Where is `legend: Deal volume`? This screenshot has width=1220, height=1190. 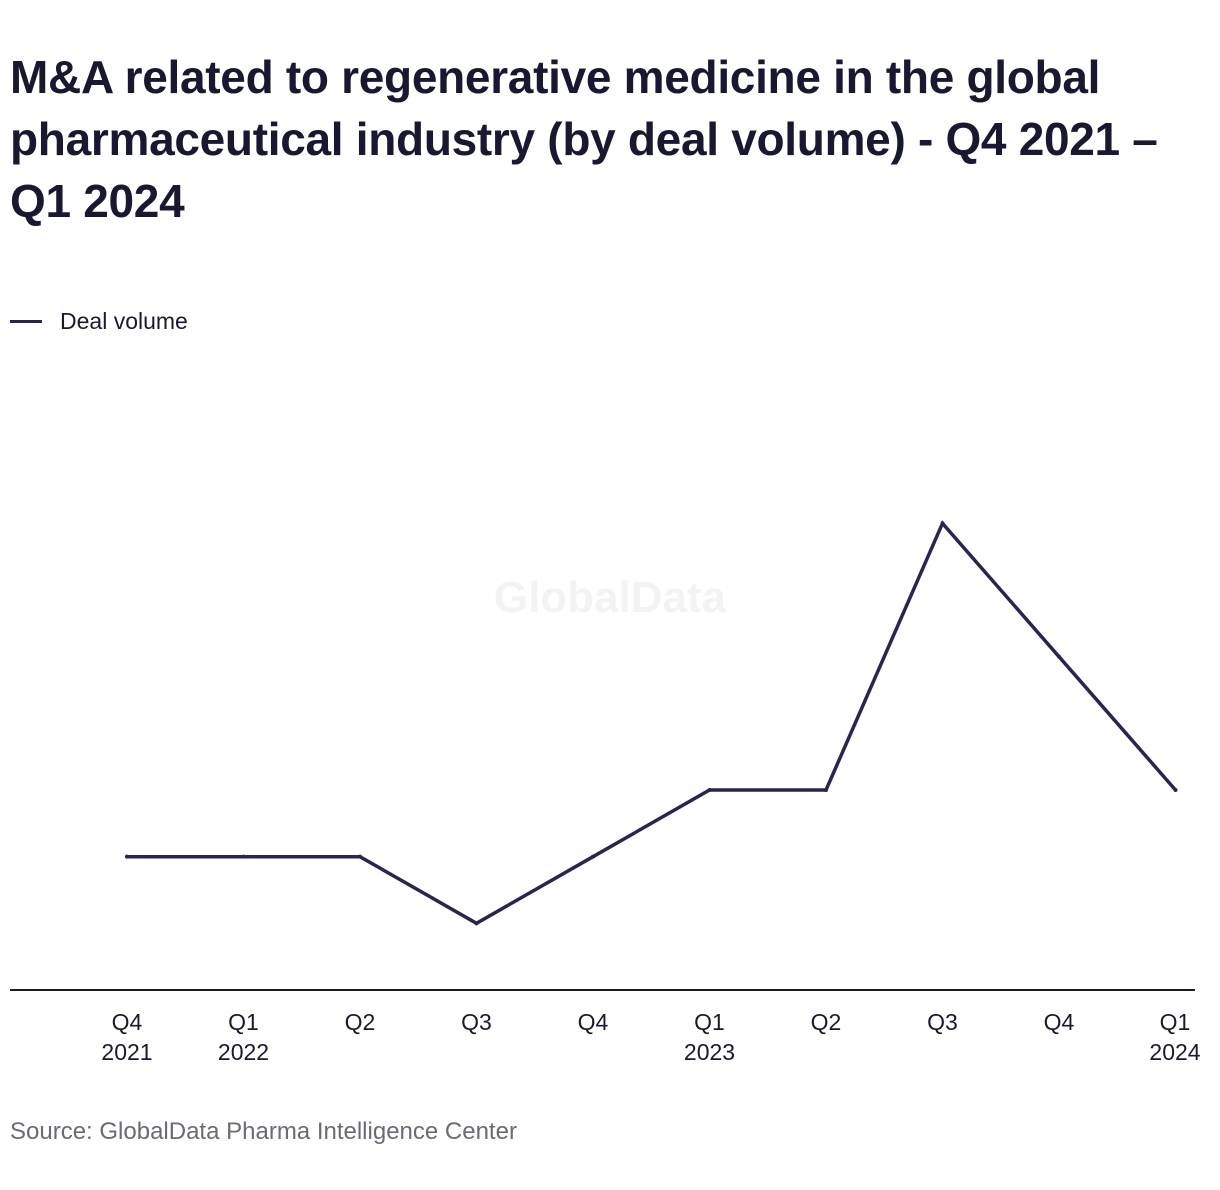
legend: Deal volume is located at coordinates (99, 321).